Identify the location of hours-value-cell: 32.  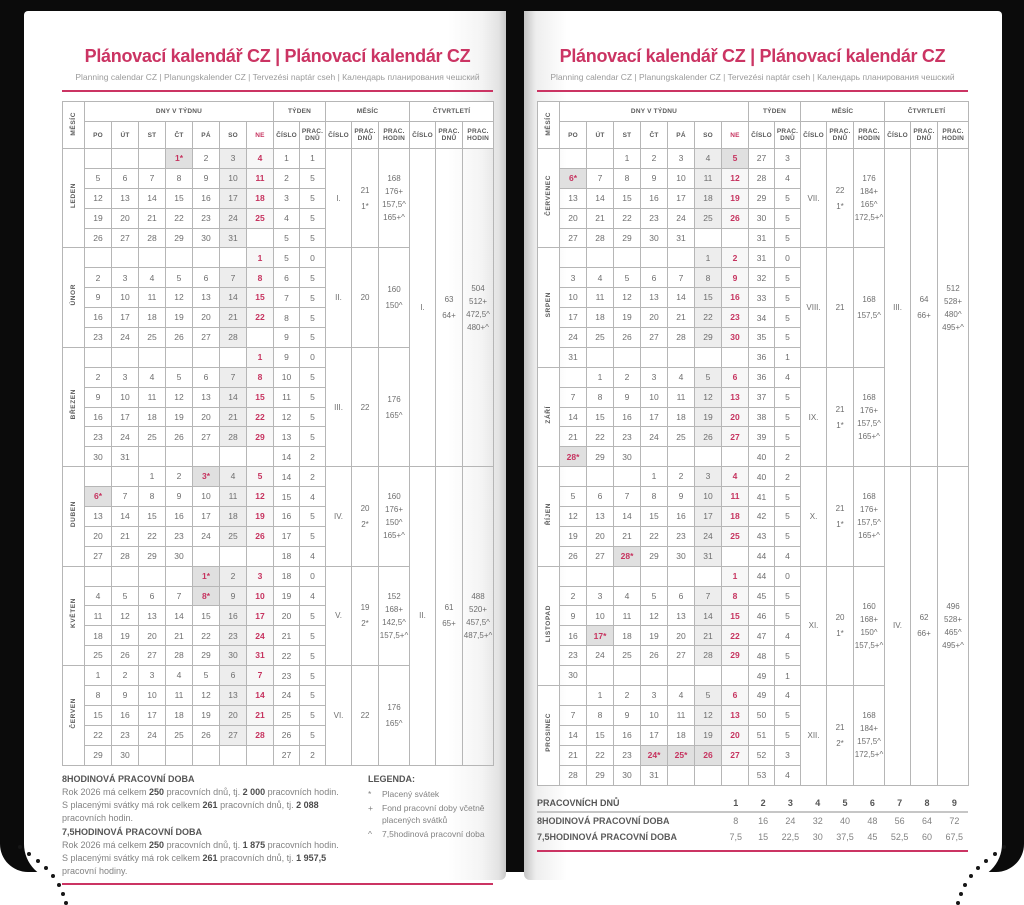
(817, 820).